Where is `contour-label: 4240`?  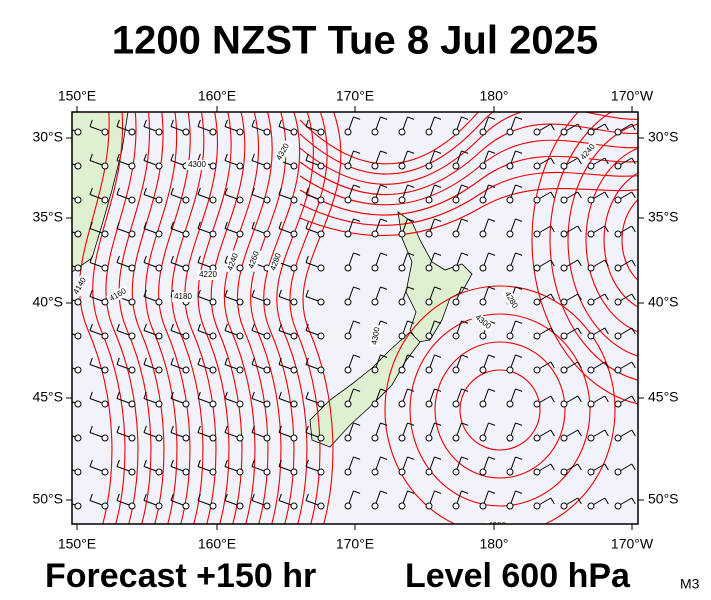 contour-label: 4240 is located at coordinates (233, 262).